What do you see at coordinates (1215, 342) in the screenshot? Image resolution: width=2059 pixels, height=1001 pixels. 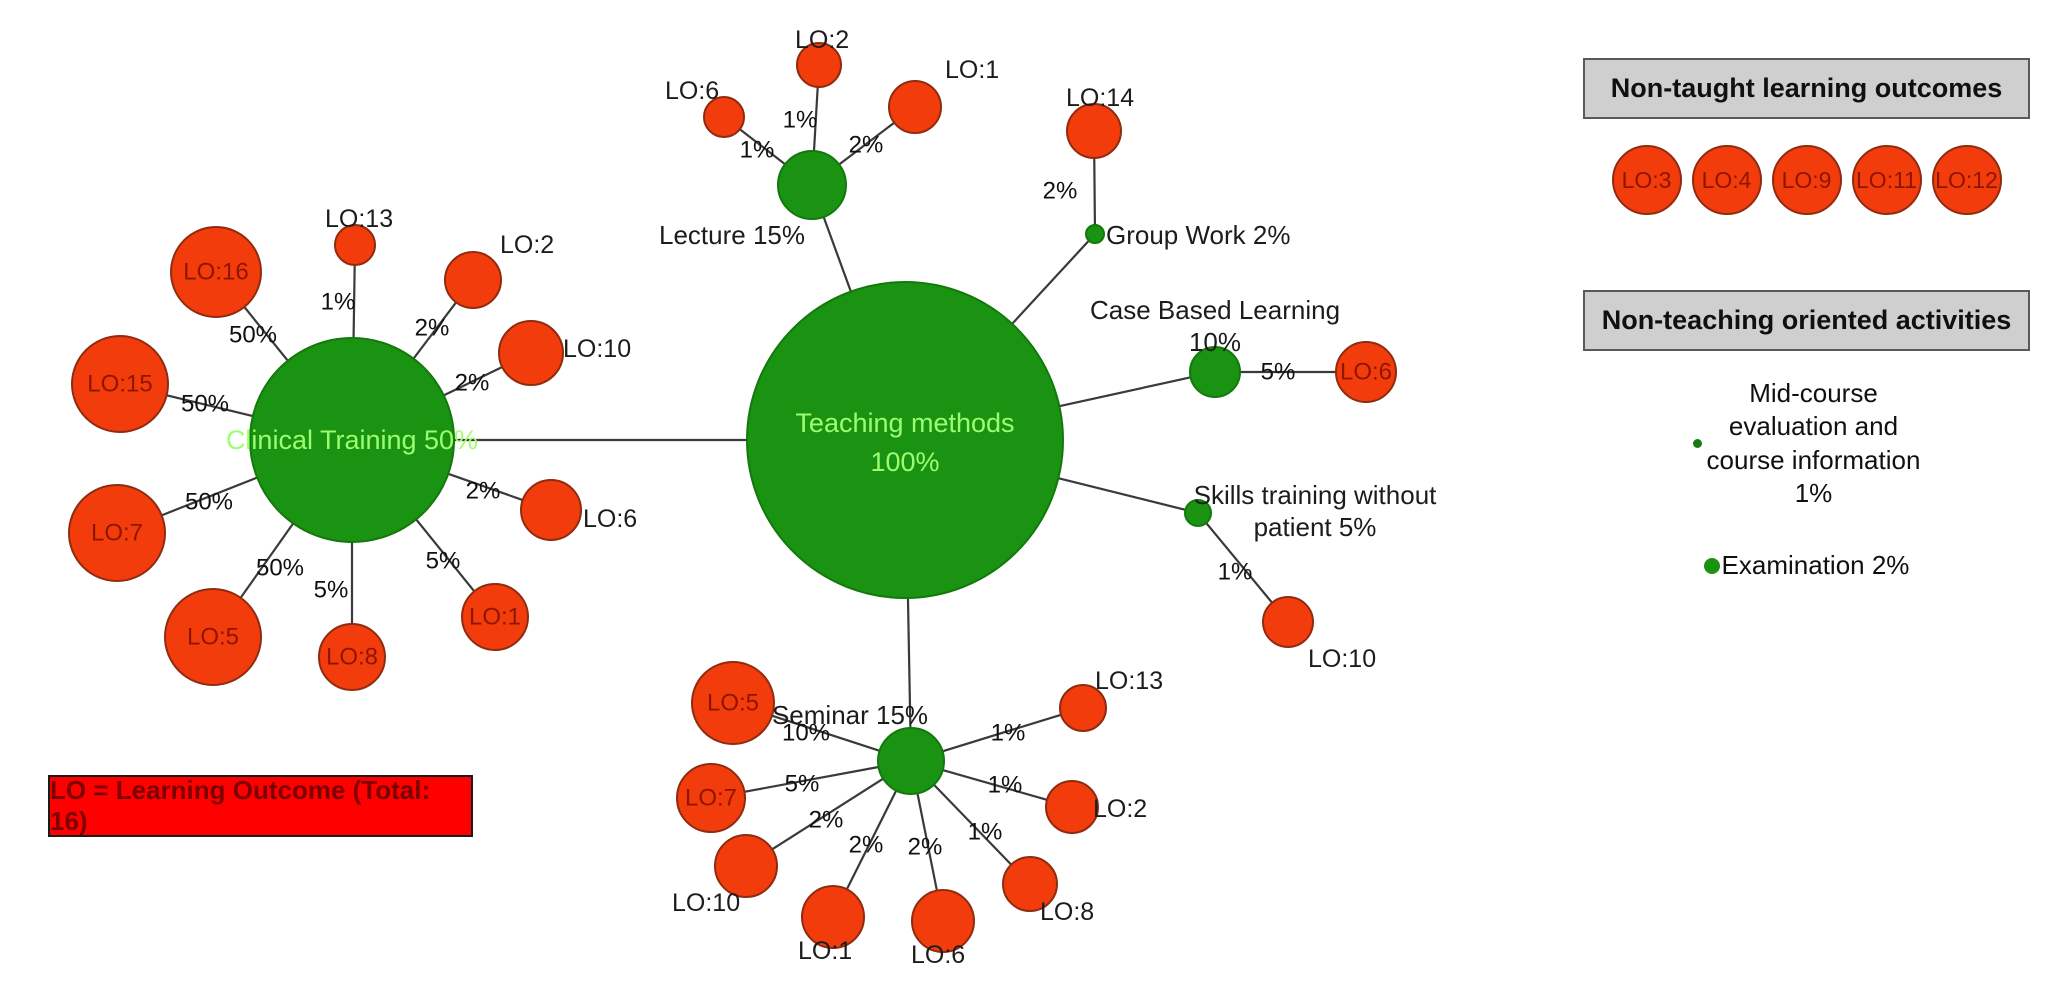 I see `method-node-label-pct: 10%` at bounding box center [1215, 342].